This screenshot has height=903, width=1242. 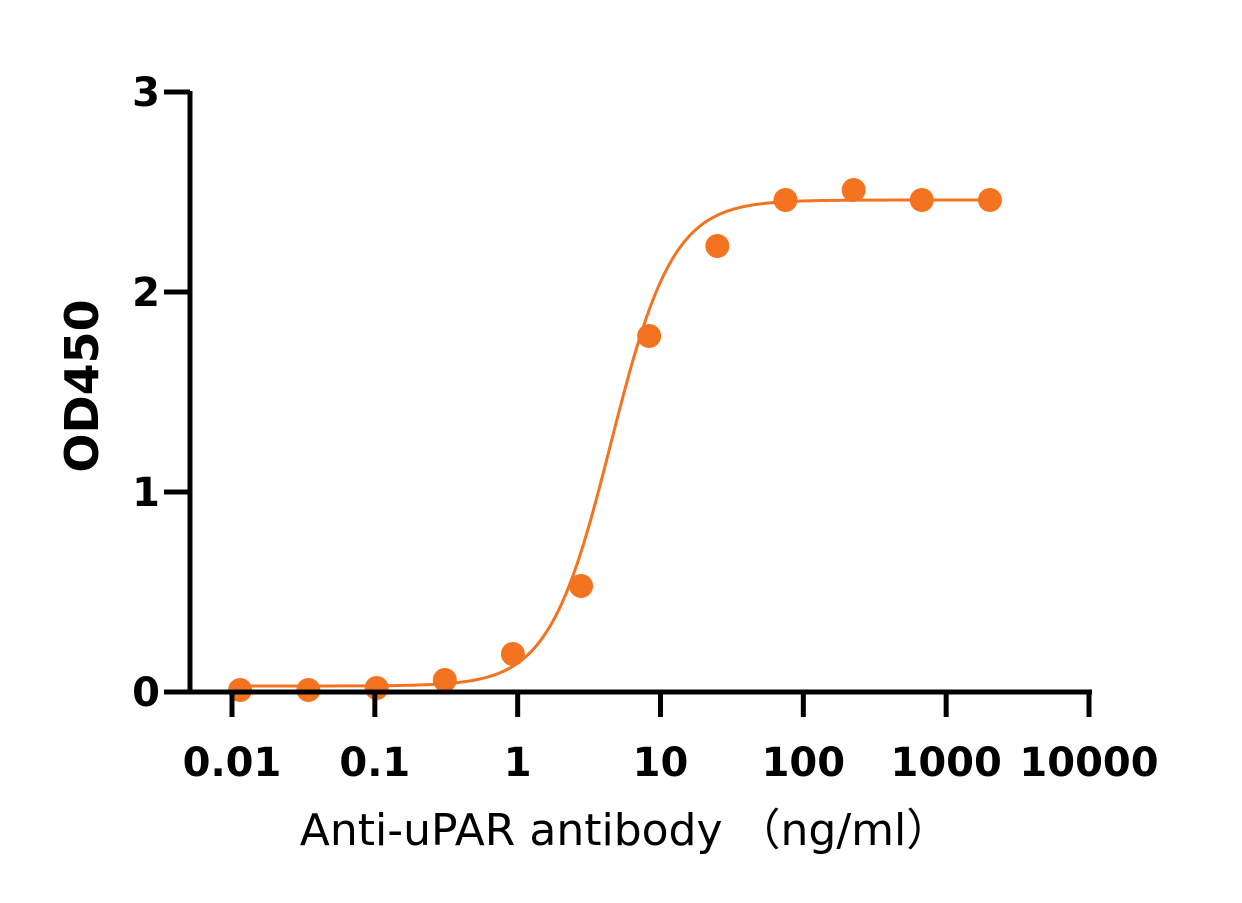 What do you see at coordinates (146, 693) in the screenshot?
I see `y-tick-label: 0` at bounding box center [146, 693].